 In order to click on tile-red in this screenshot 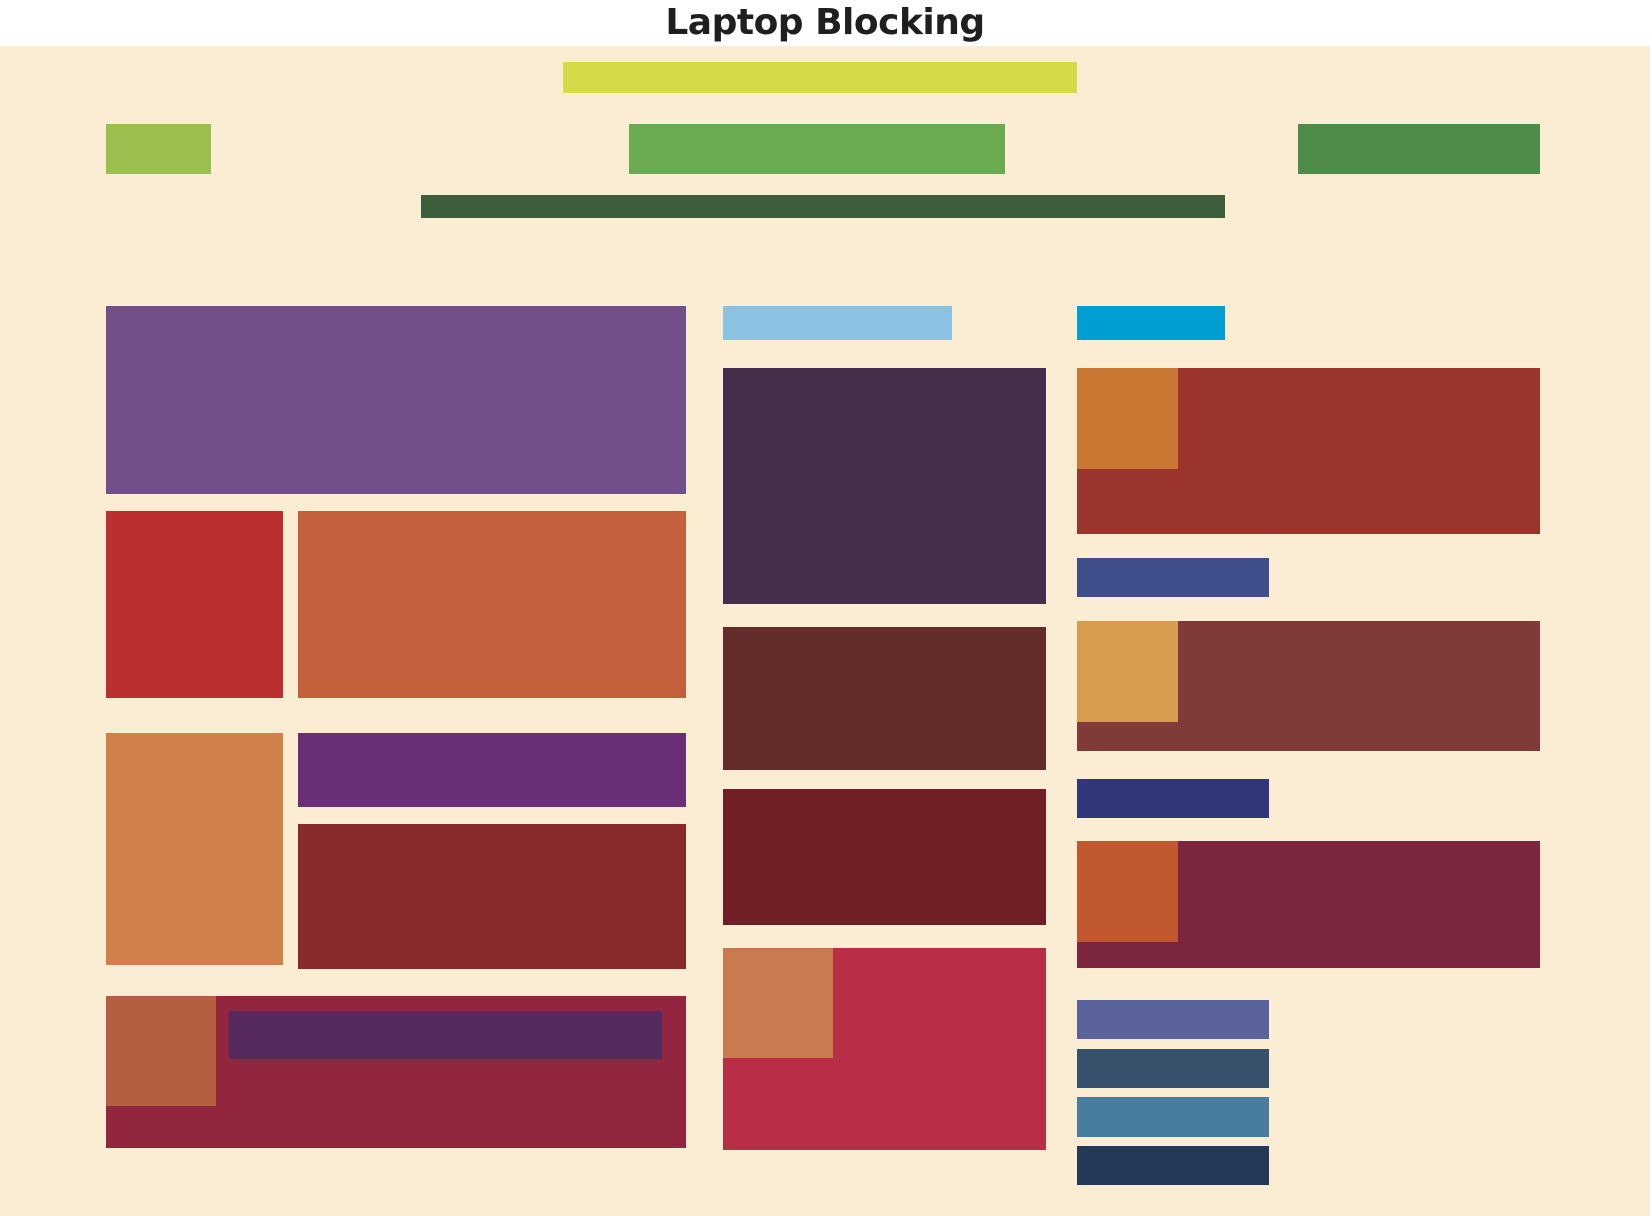, I will do `click(194, 604)`.